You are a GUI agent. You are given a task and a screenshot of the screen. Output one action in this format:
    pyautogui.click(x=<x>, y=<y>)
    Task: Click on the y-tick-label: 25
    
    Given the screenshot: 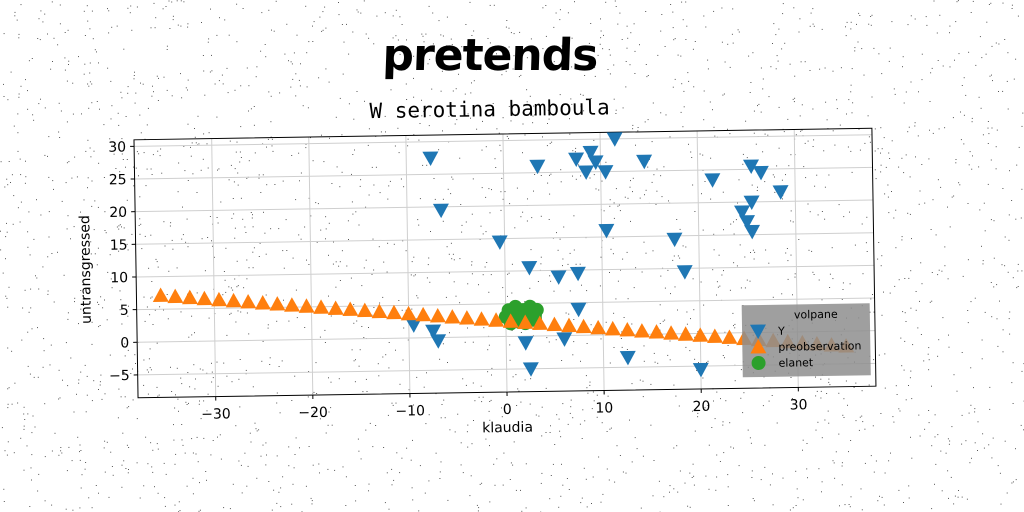 What is the action you would take?
    pyautogui.click(x=118, y=180)
    